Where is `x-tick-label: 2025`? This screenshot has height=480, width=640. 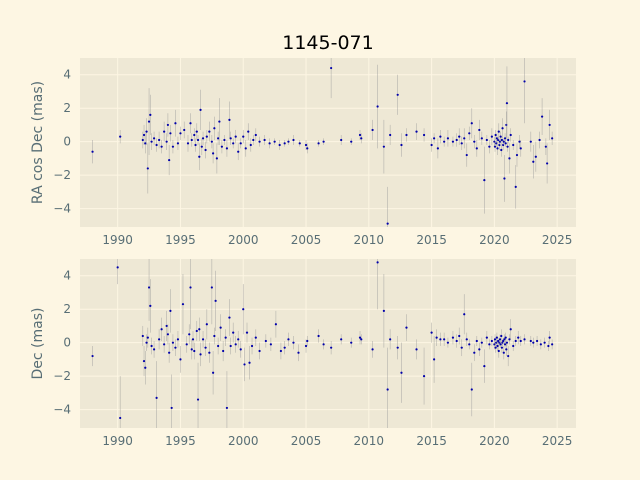 x-tick-label: 2025 is located at coordinates (557, 441).